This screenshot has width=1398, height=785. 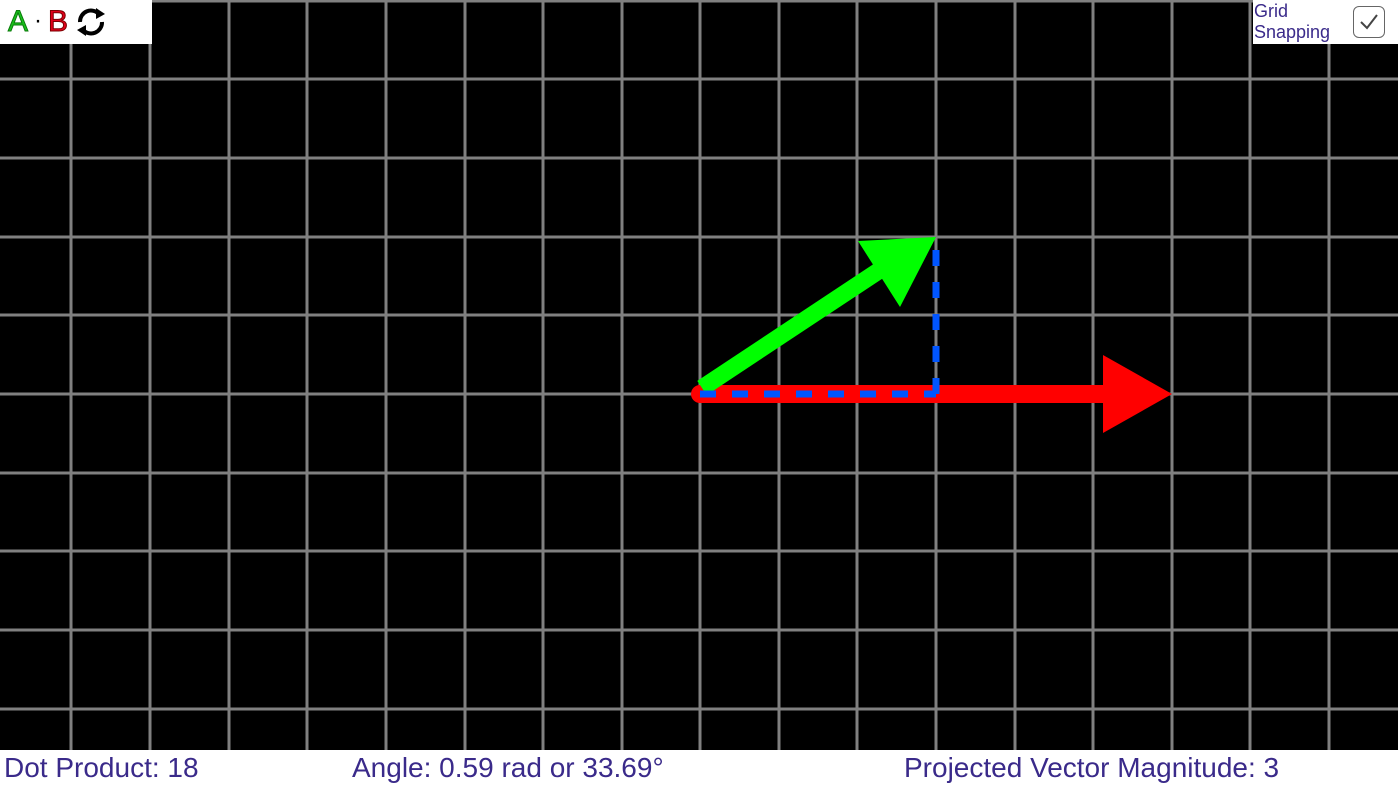 I want to click on projection-lines, so click(x=820, y=318).